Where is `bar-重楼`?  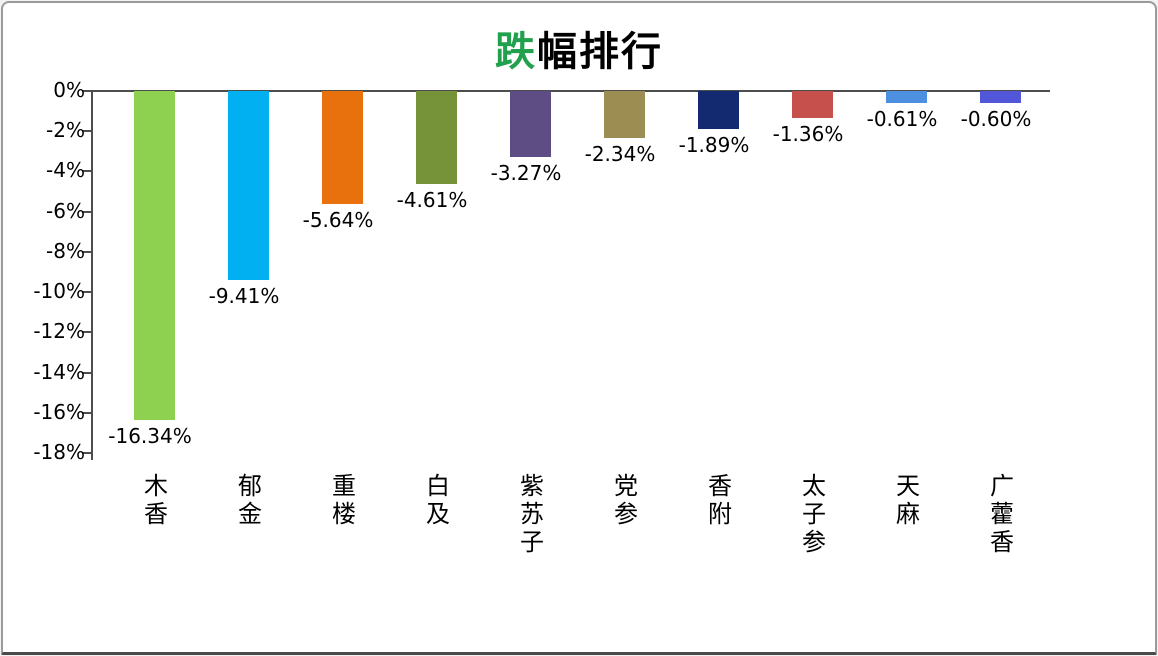 bar-重楼 is located at coordinates (342, 148).